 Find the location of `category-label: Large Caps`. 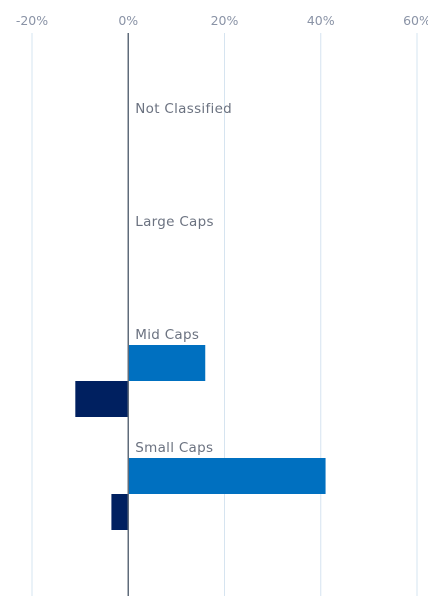

category-label: Large Caps is located at coordinates (174, 222).